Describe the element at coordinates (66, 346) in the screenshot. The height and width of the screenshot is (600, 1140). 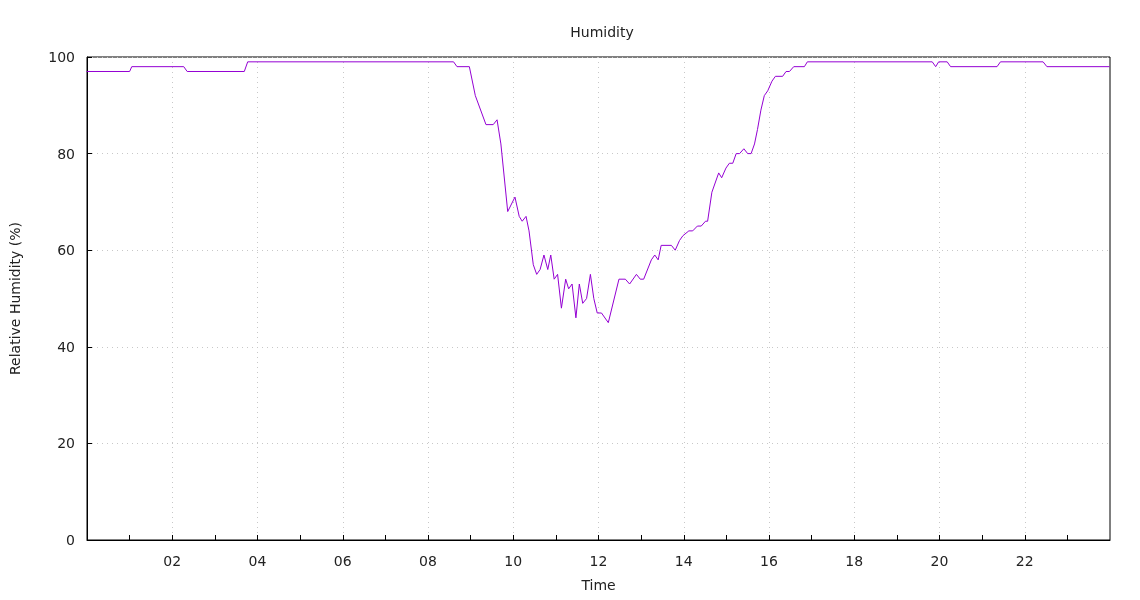
I see `y-tick-label: 40` at that location.